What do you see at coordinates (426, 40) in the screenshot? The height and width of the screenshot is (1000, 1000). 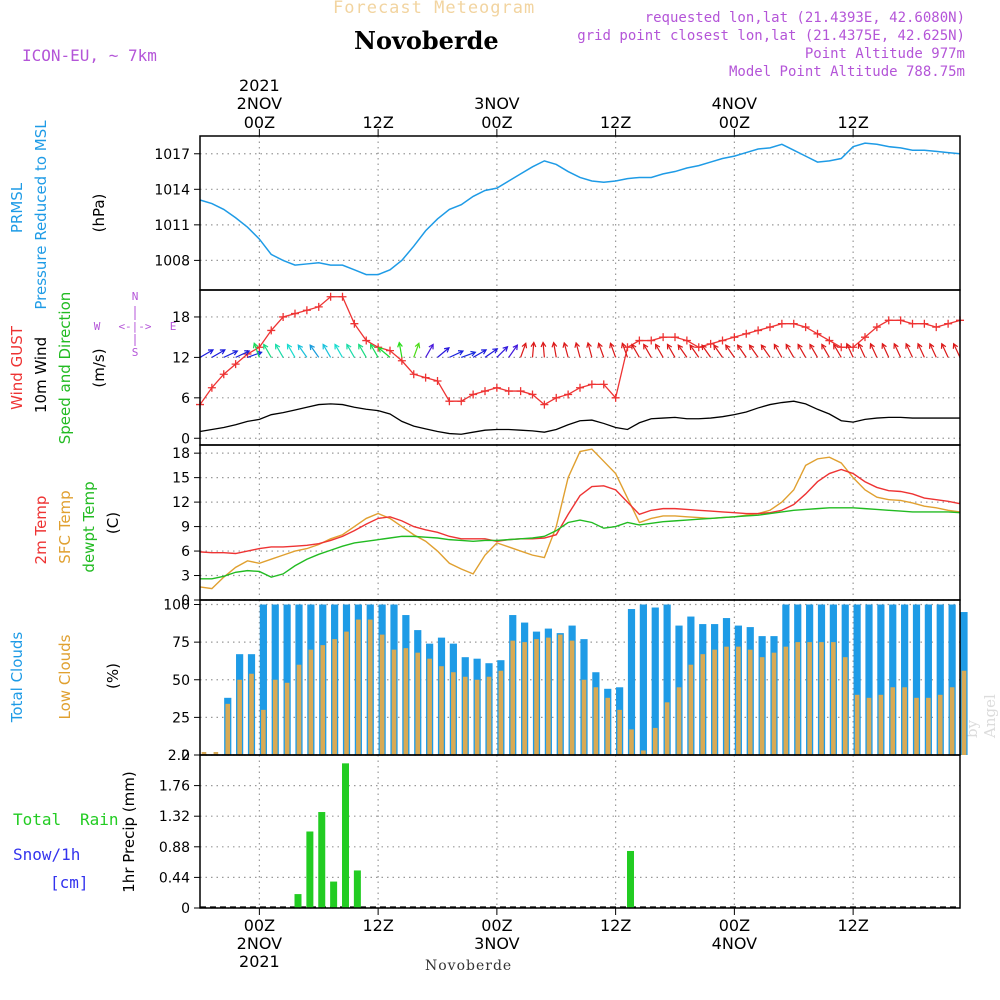 I see `location-title: Novoberde` at bounding box center [426, 40].